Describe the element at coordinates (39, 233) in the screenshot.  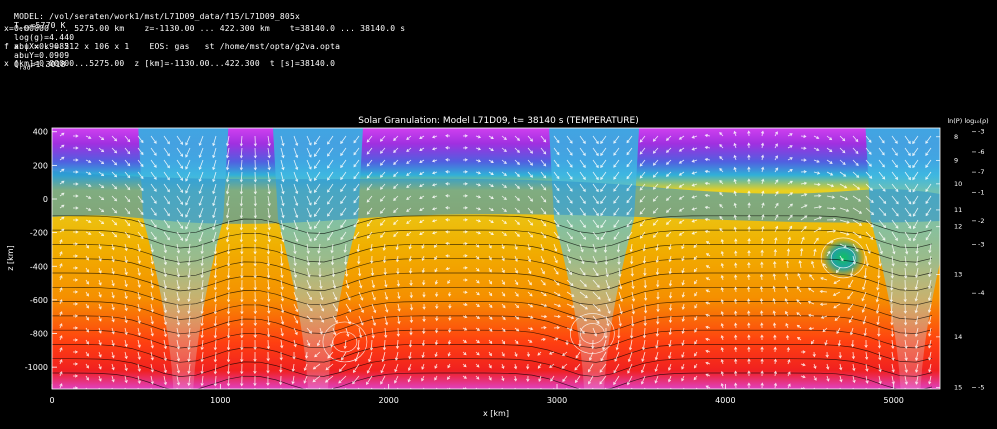
I see `y-tick-label: -200` at that location.